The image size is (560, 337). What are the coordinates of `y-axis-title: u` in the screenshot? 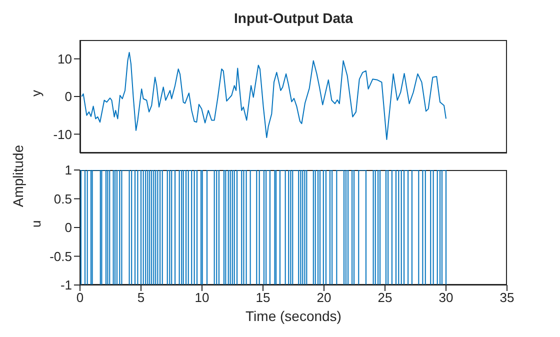 It's located at (36, 224).